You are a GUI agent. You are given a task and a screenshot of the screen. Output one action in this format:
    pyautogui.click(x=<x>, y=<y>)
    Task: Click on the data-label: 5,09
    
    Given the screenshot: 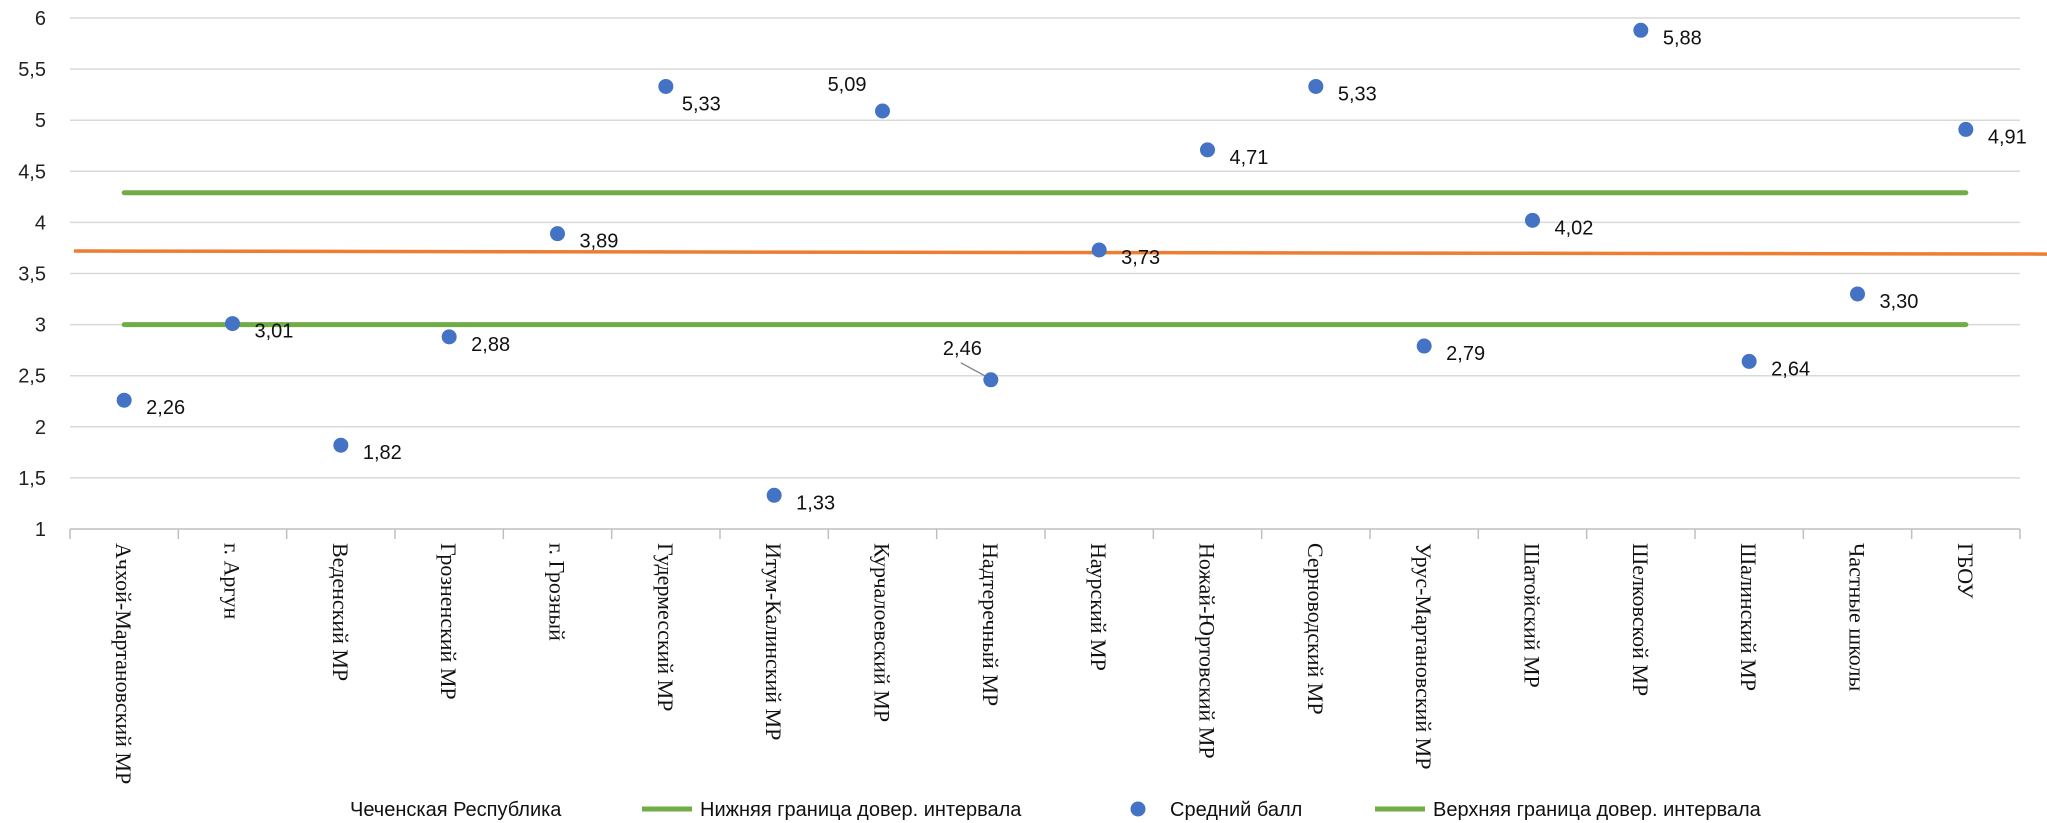 What is the action you would take?
    pyautogui.click(x=847, y=85)
    